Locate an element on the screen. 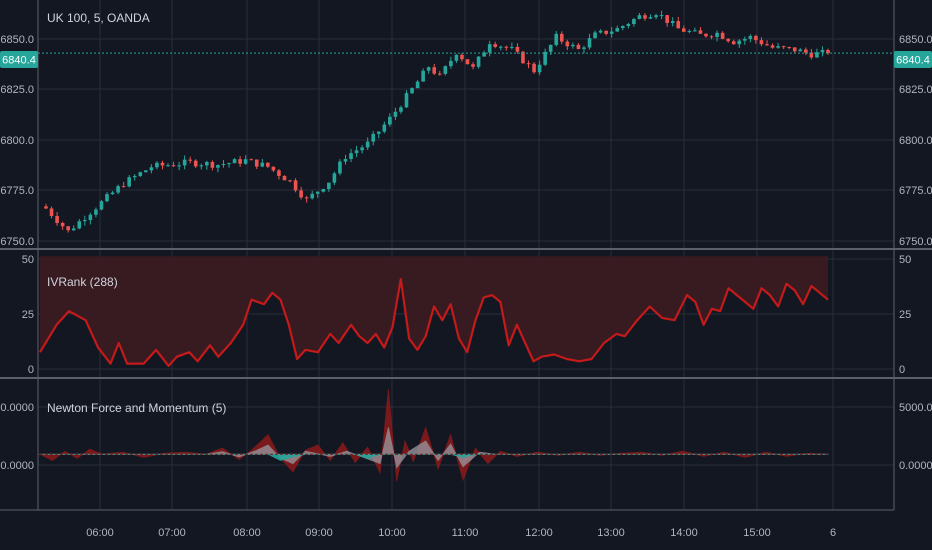 This screenshot has height=550, width=932. last-price-tags: 6840.4 6840.4 is located at coordinates (466, 59).